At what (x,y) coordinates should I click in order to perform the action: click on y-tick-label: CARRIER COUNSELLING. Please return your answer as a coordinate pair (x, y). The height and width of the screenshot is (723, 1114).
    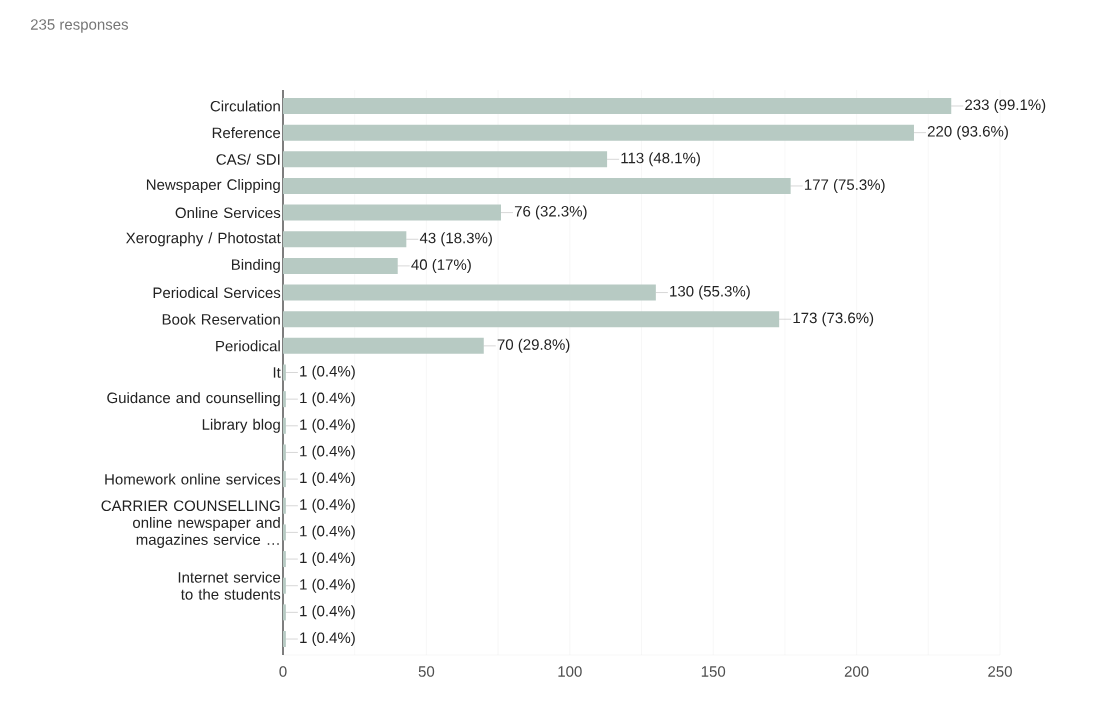
    Looking at the image, I should click on (190, 506).